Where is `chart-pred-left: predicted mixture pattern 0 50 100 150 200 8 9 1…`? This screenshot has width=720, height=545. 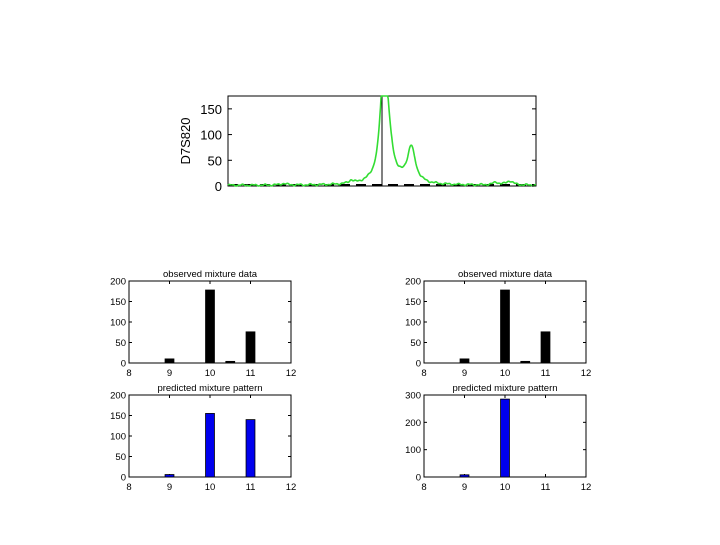 chart-pred-left: predicted mixture pattern 0 50 100 150 200 8 9 1… is located at coordinates (203, 438).